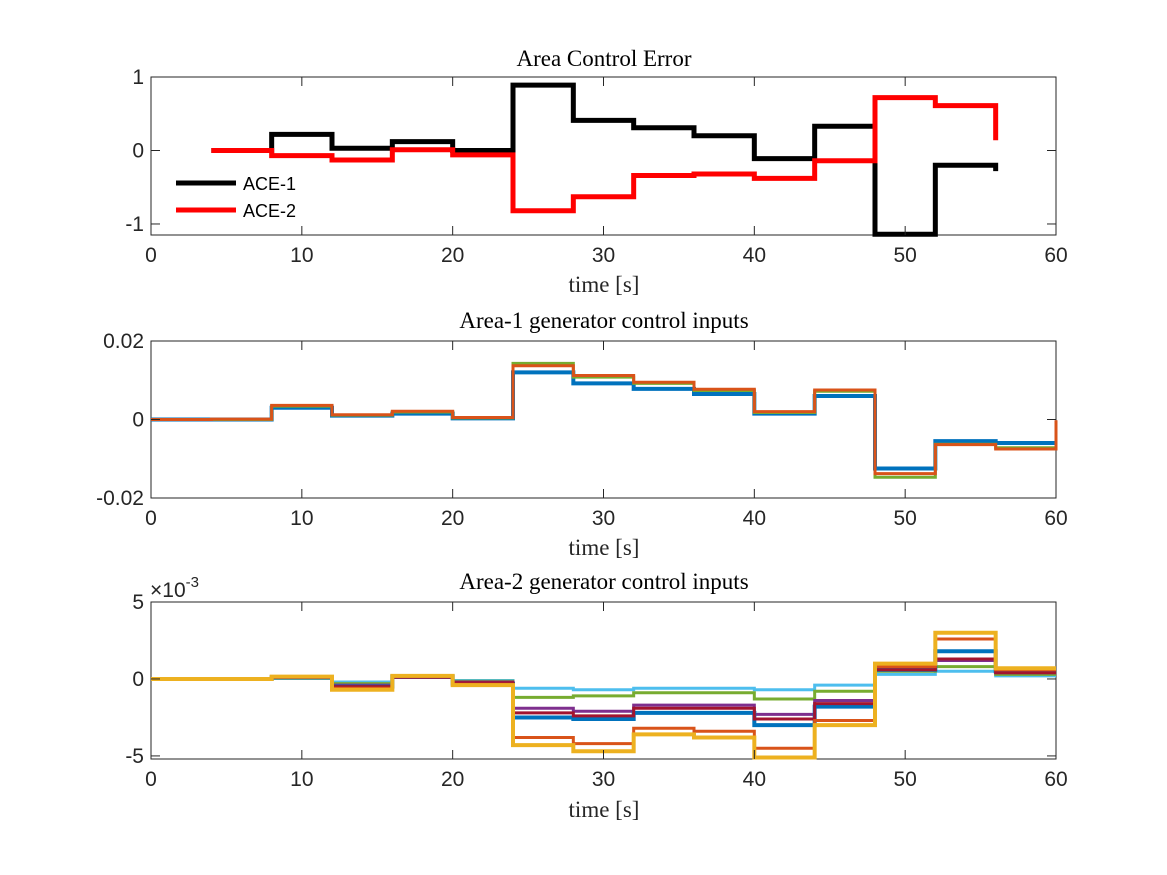  I want to click on legend: ACE-1 ACE-2, so click(236, 197).